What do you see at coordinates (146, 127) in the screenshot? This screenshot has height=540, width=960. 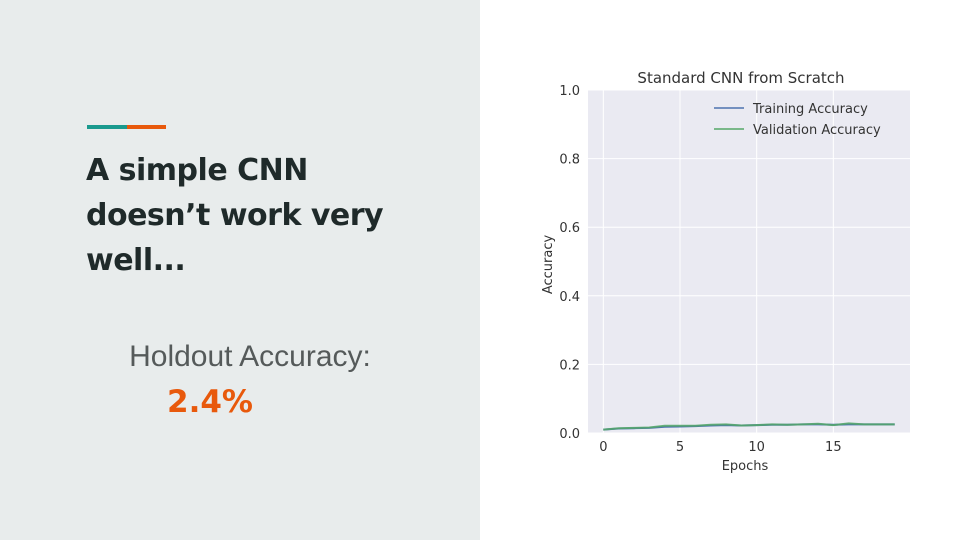 I see `accent-bar-orange` at bounding box center [146, 127].